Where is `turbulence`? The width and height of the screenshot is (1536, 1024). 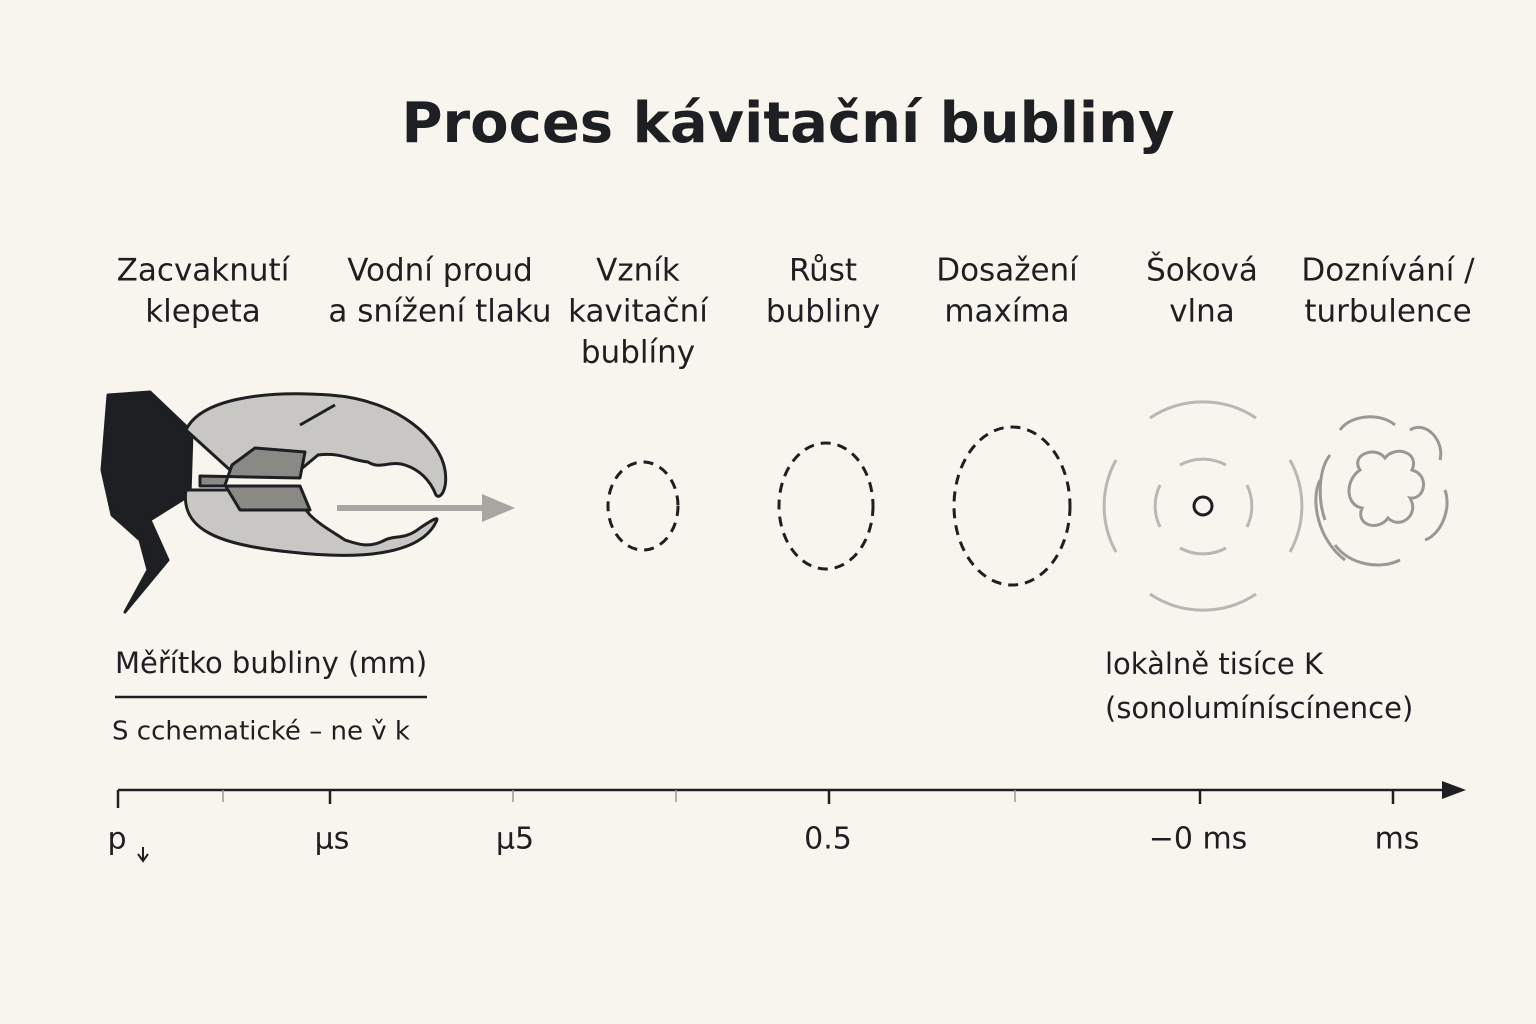 turbulence is located at coordinates (1381, 491).